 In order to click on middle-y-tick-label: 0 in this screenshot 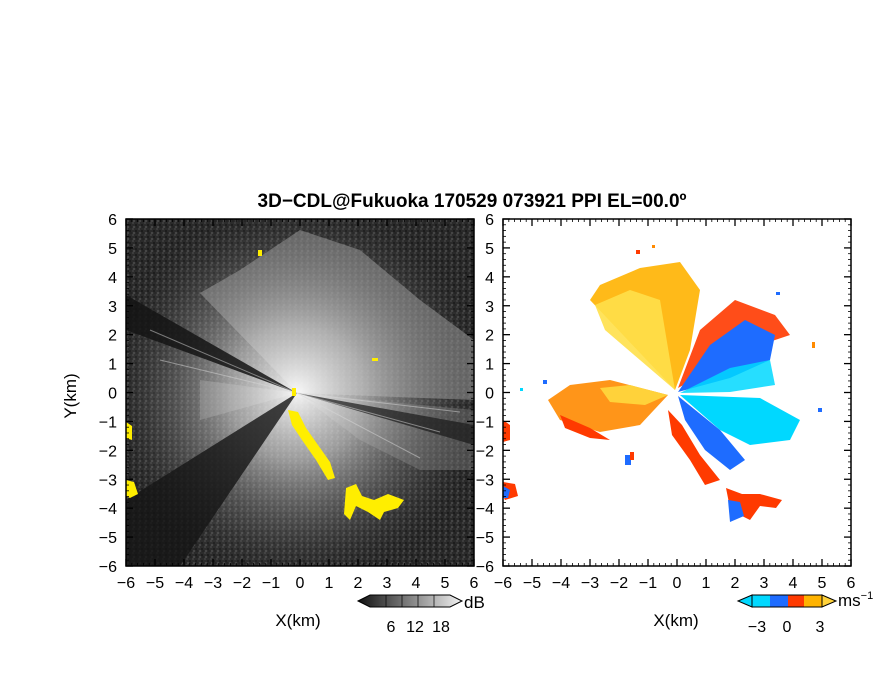, I will do `click(489, 394)`.